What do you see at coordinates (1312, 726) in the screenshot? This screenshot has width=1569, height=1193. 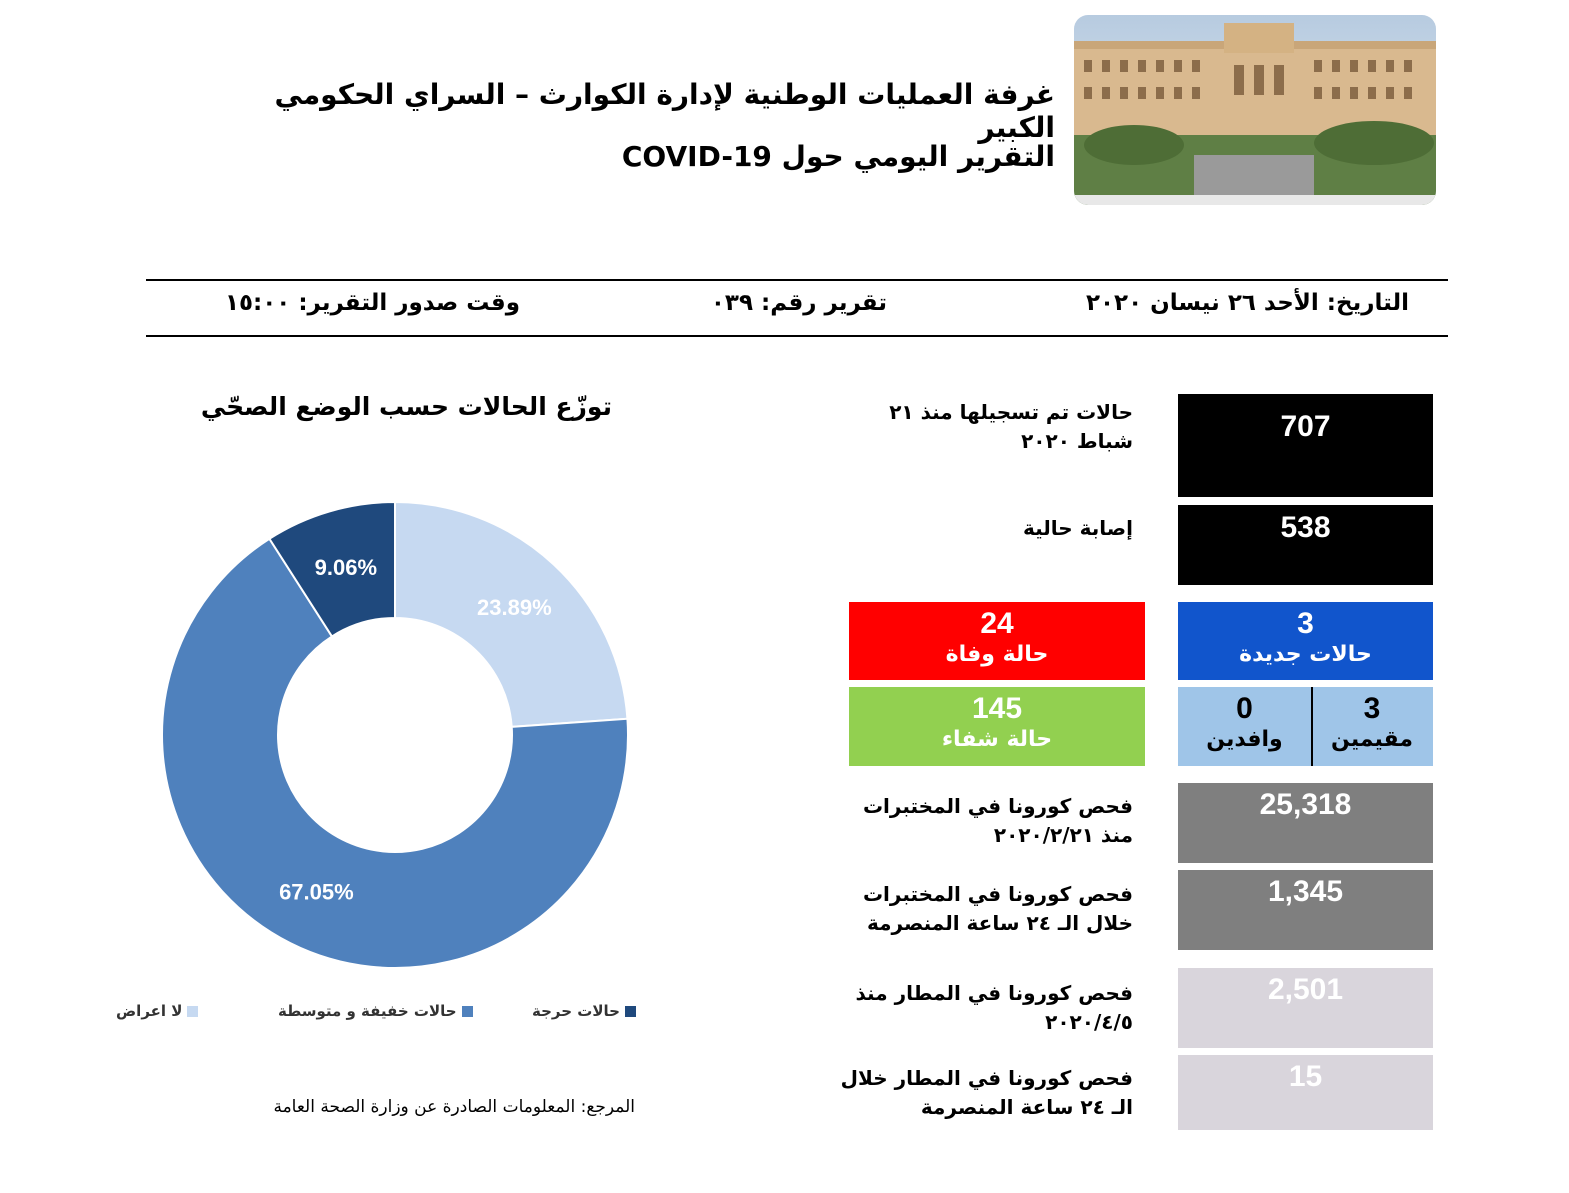 I see `split-divider` at bounding box center [1312, 726].